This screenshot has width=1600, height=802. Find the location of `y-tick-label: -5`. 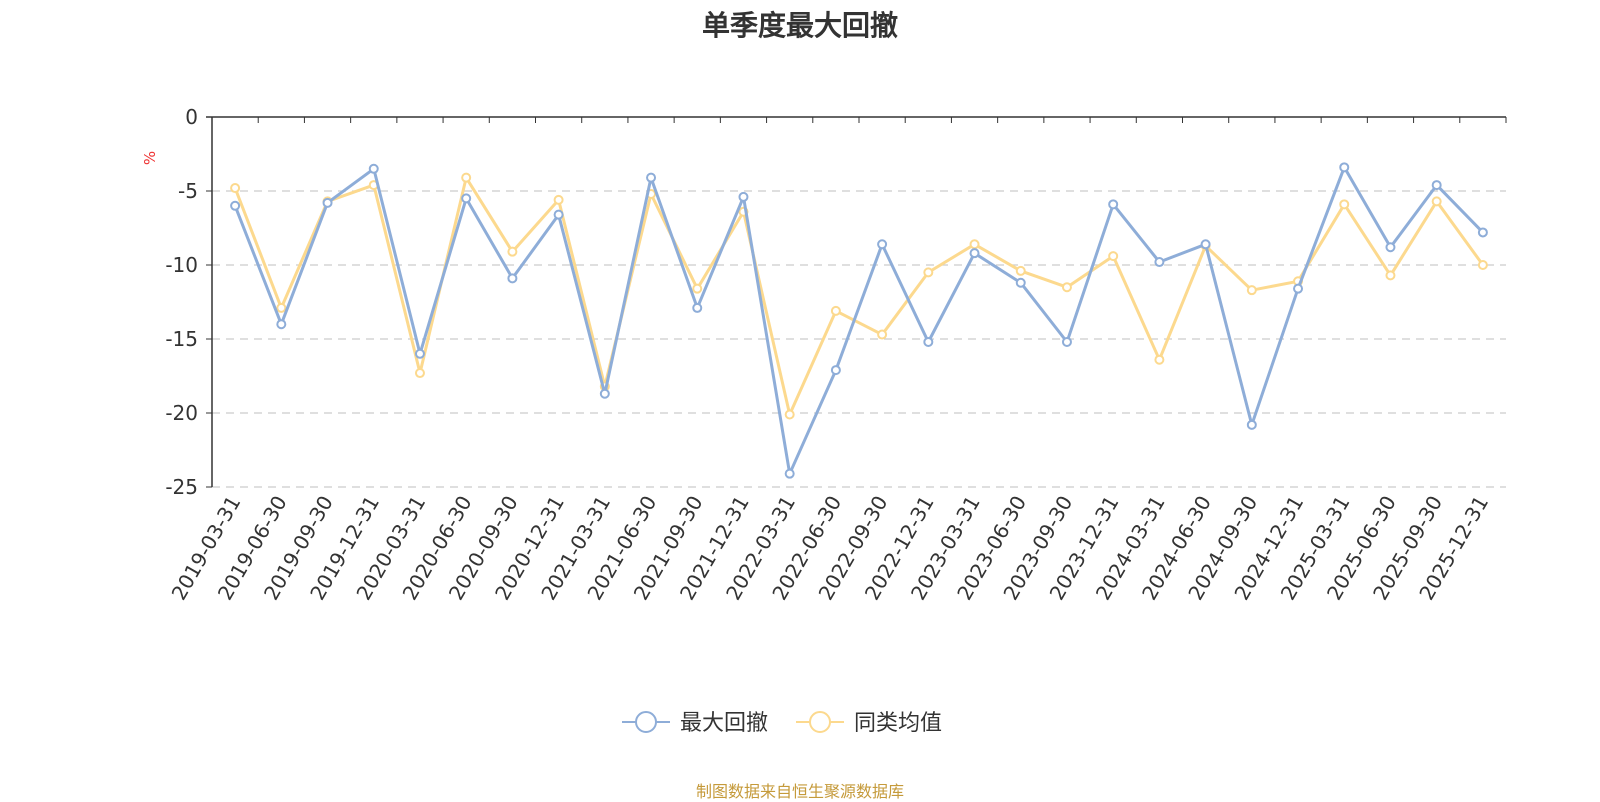

y-tick-label: -5 is located at coordinates (188, 191).